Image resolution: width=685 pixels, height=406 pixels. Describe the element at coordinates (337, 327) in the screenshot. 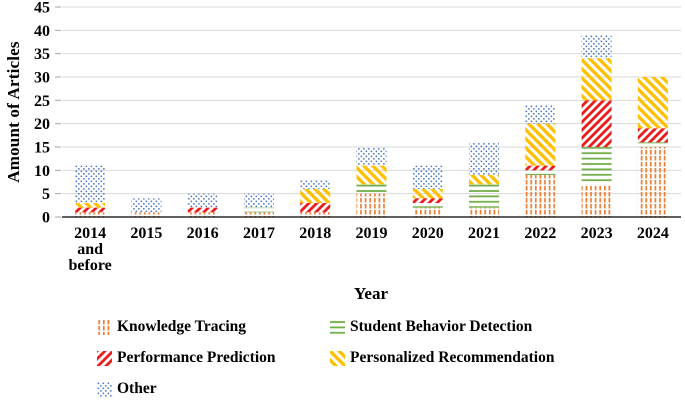

I see `legend-swatch-horizontal-lines-pattern-icon` at that location.